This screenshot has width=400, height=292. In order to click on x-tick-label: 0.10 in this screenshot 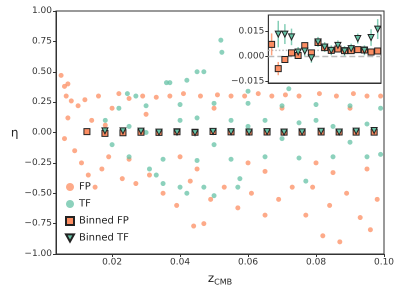, I will do `click(384, 263)`.